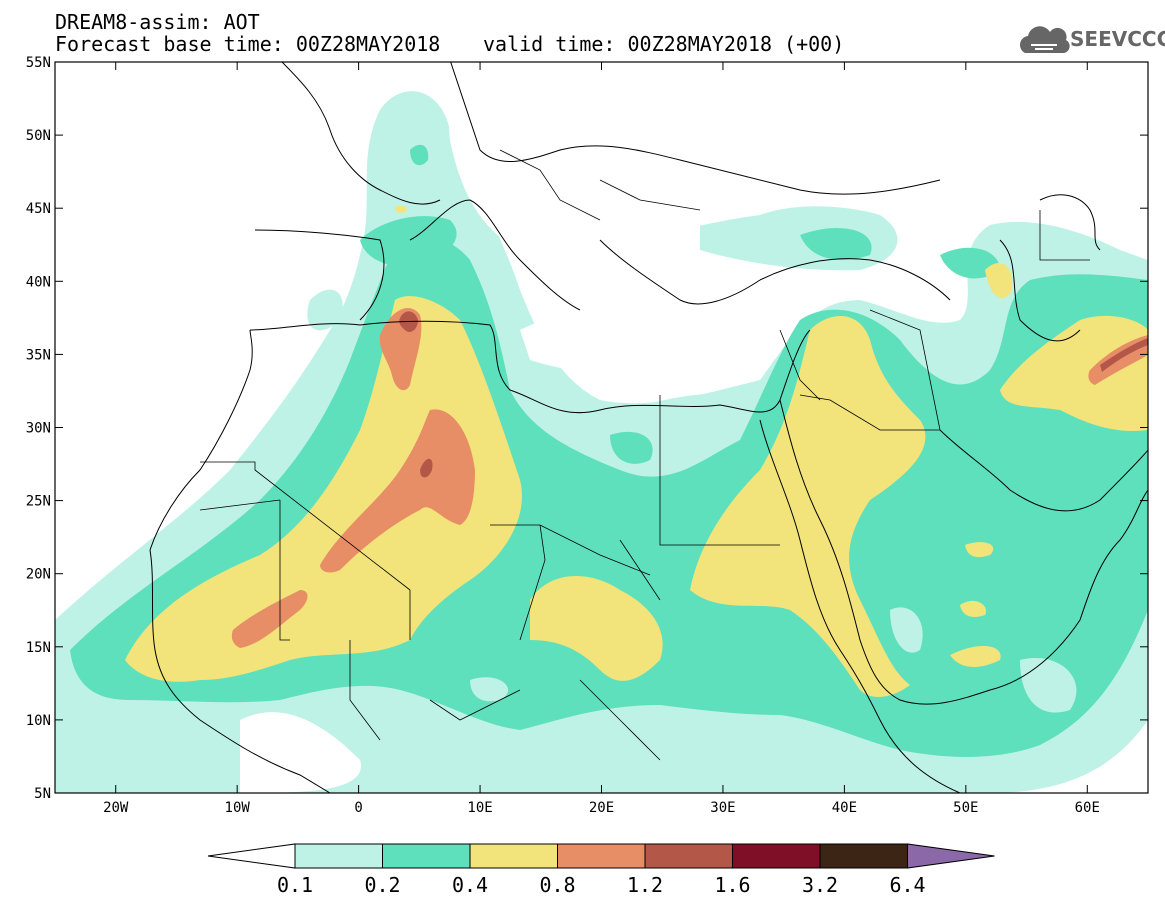 The width and height of the screenshot is (1165, 905). What do you see at coordinates (382, 885) in the screenshot?
I see `colorbar-label: 0.2` at bounding box center [382, 885].